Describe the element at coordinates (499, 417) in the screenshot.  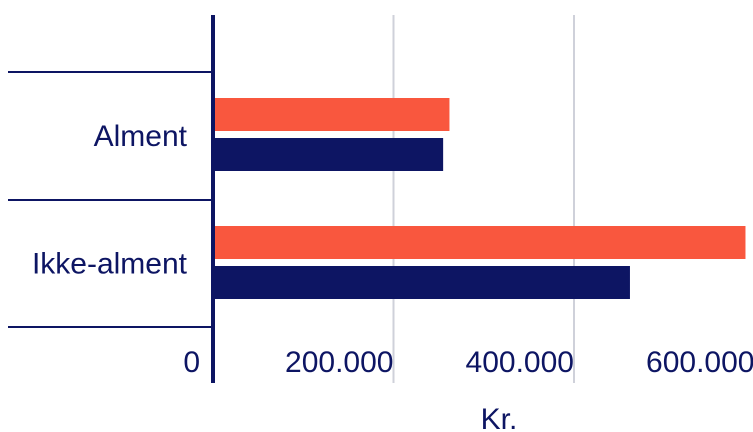
I see `x-axis-label: Kr.` at that location.